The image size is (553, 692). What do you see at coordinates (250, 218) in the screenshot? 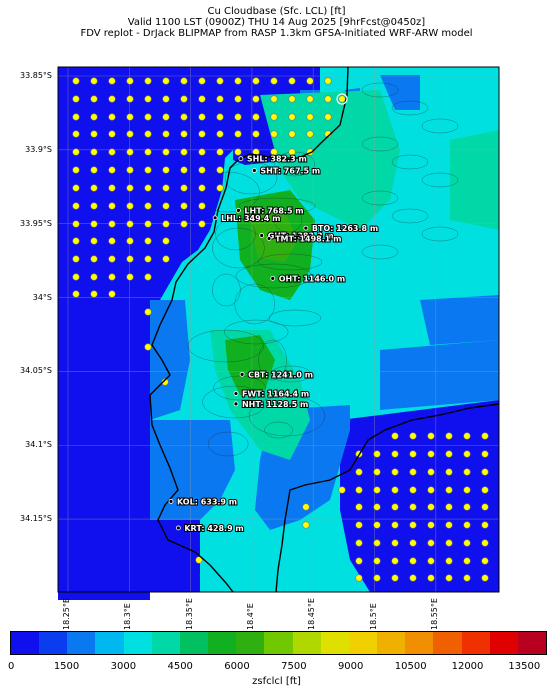
I see `station-label: LHL: 349.4 m` at bounding box center [250, 218].